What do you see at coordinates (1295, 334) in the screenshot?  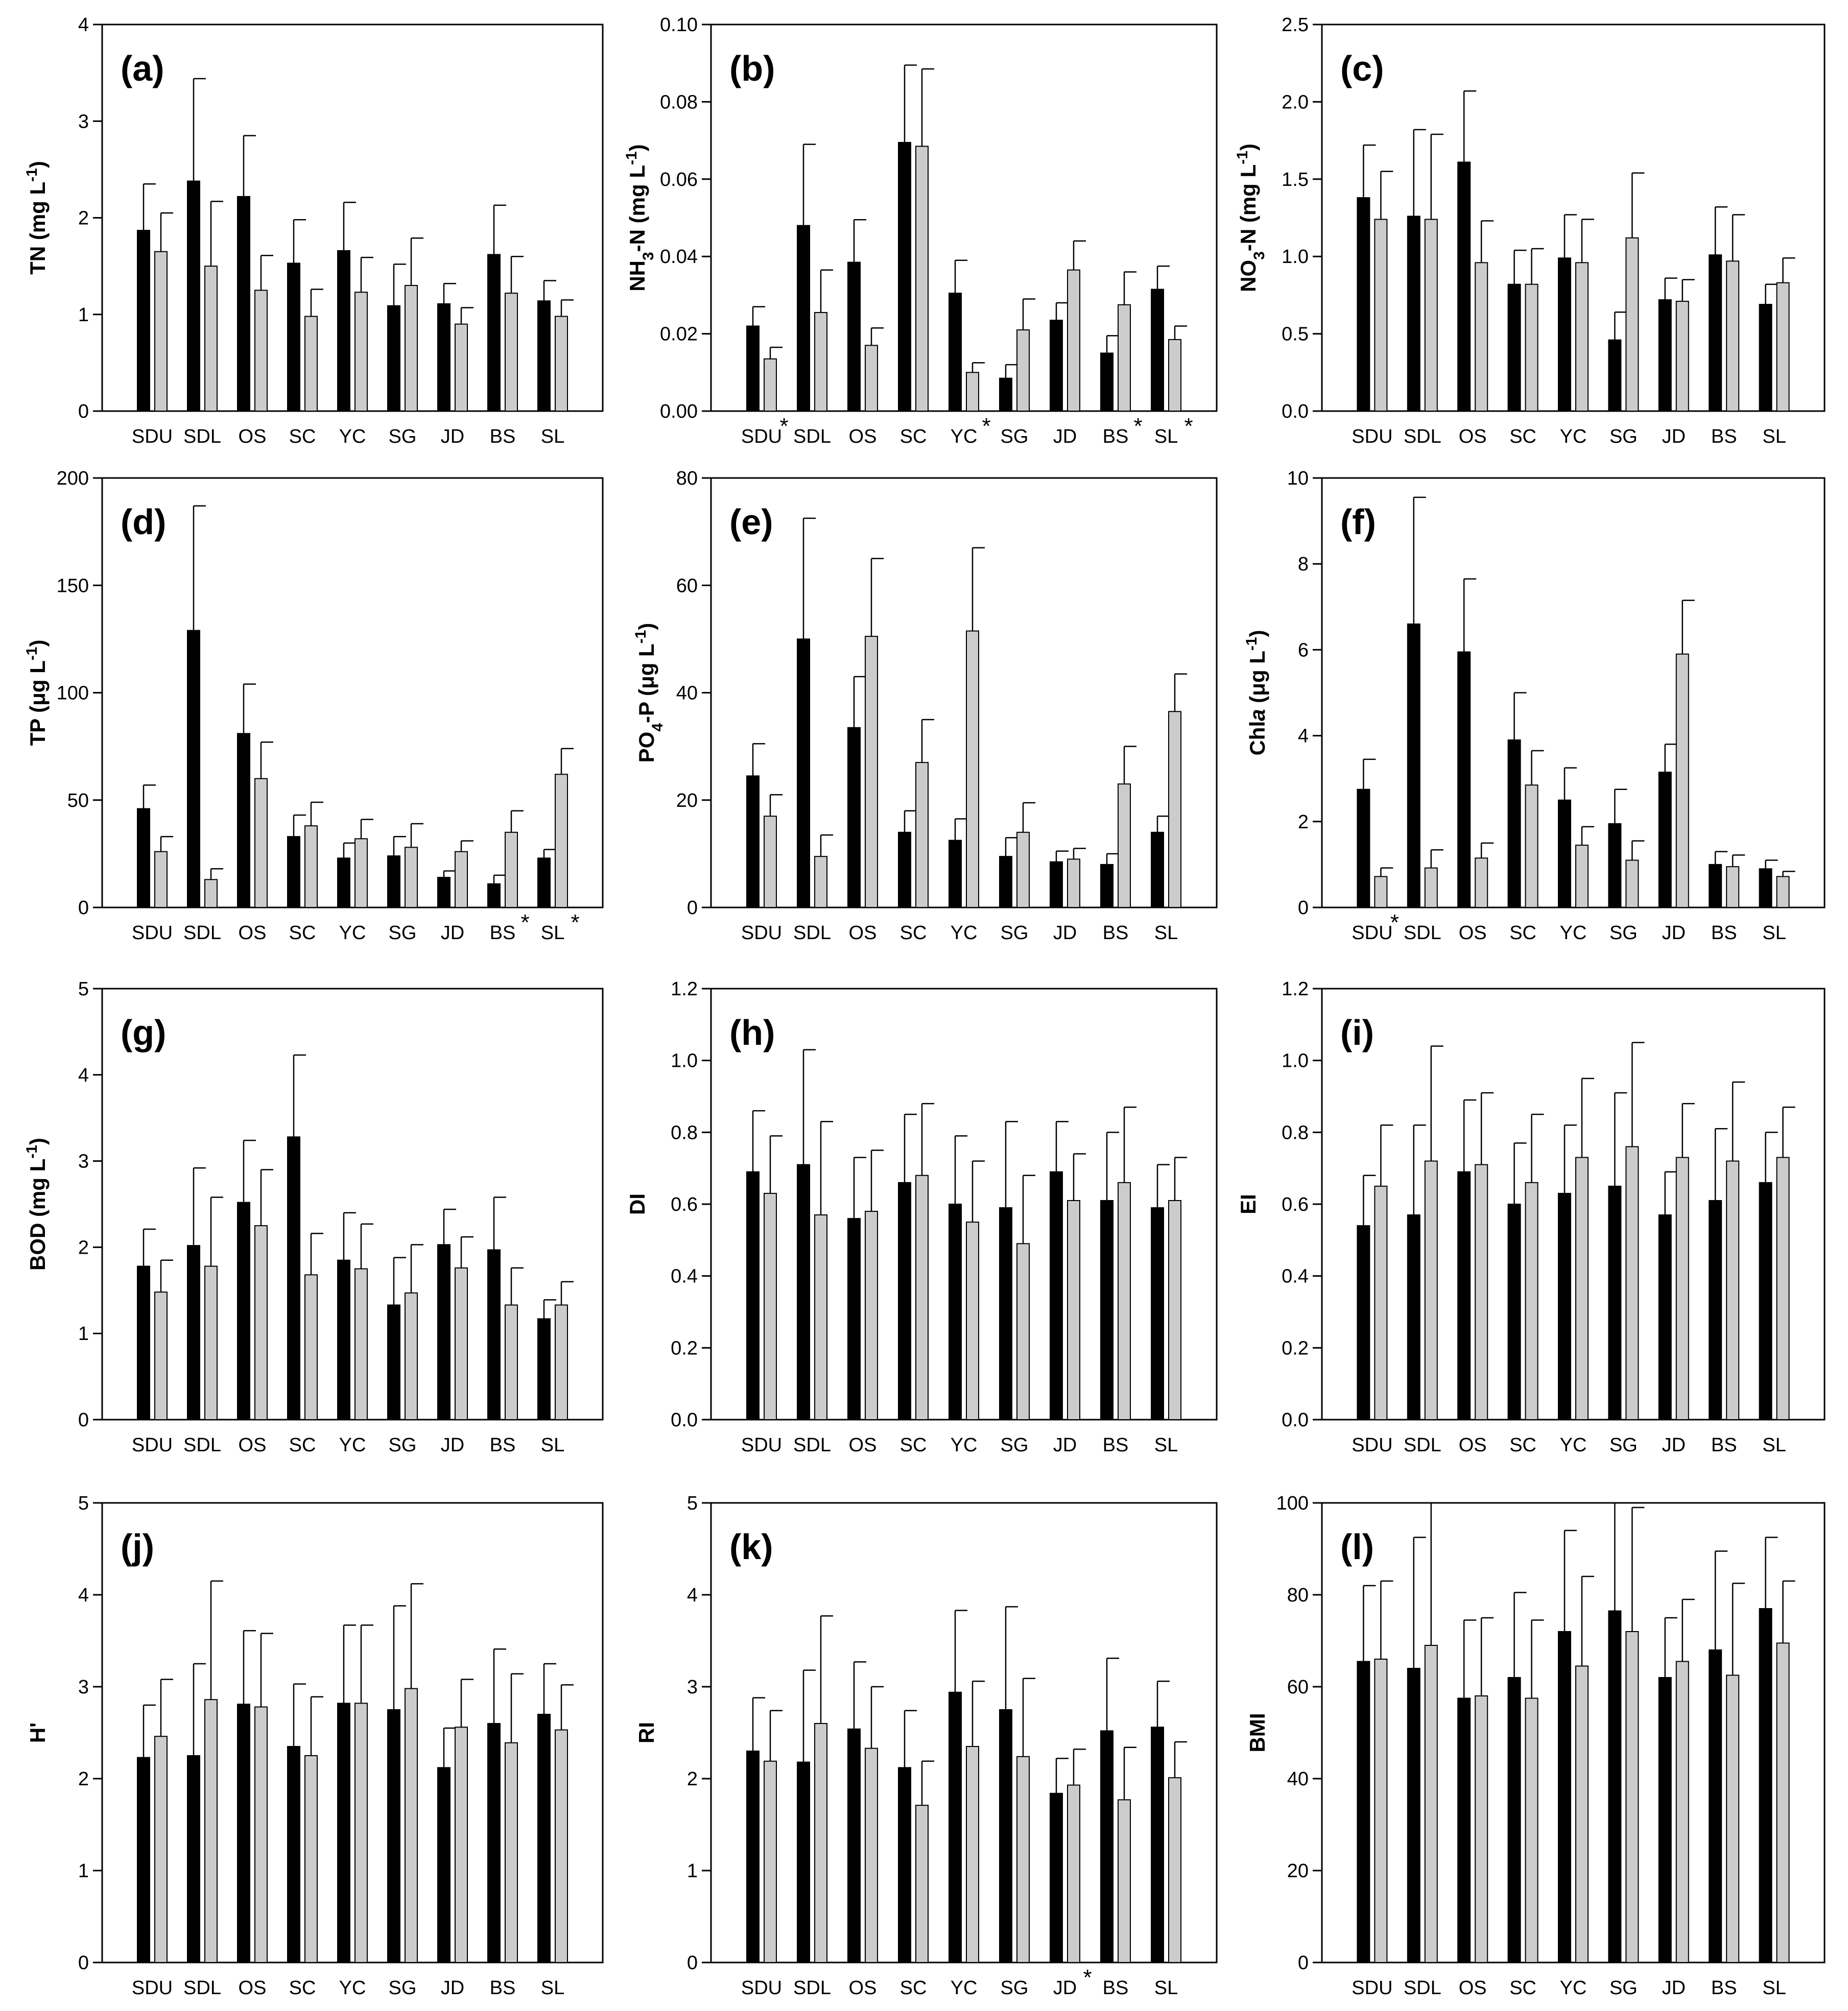 I see `y-tick-label: 0.5` at bounding box center [1295, 334].